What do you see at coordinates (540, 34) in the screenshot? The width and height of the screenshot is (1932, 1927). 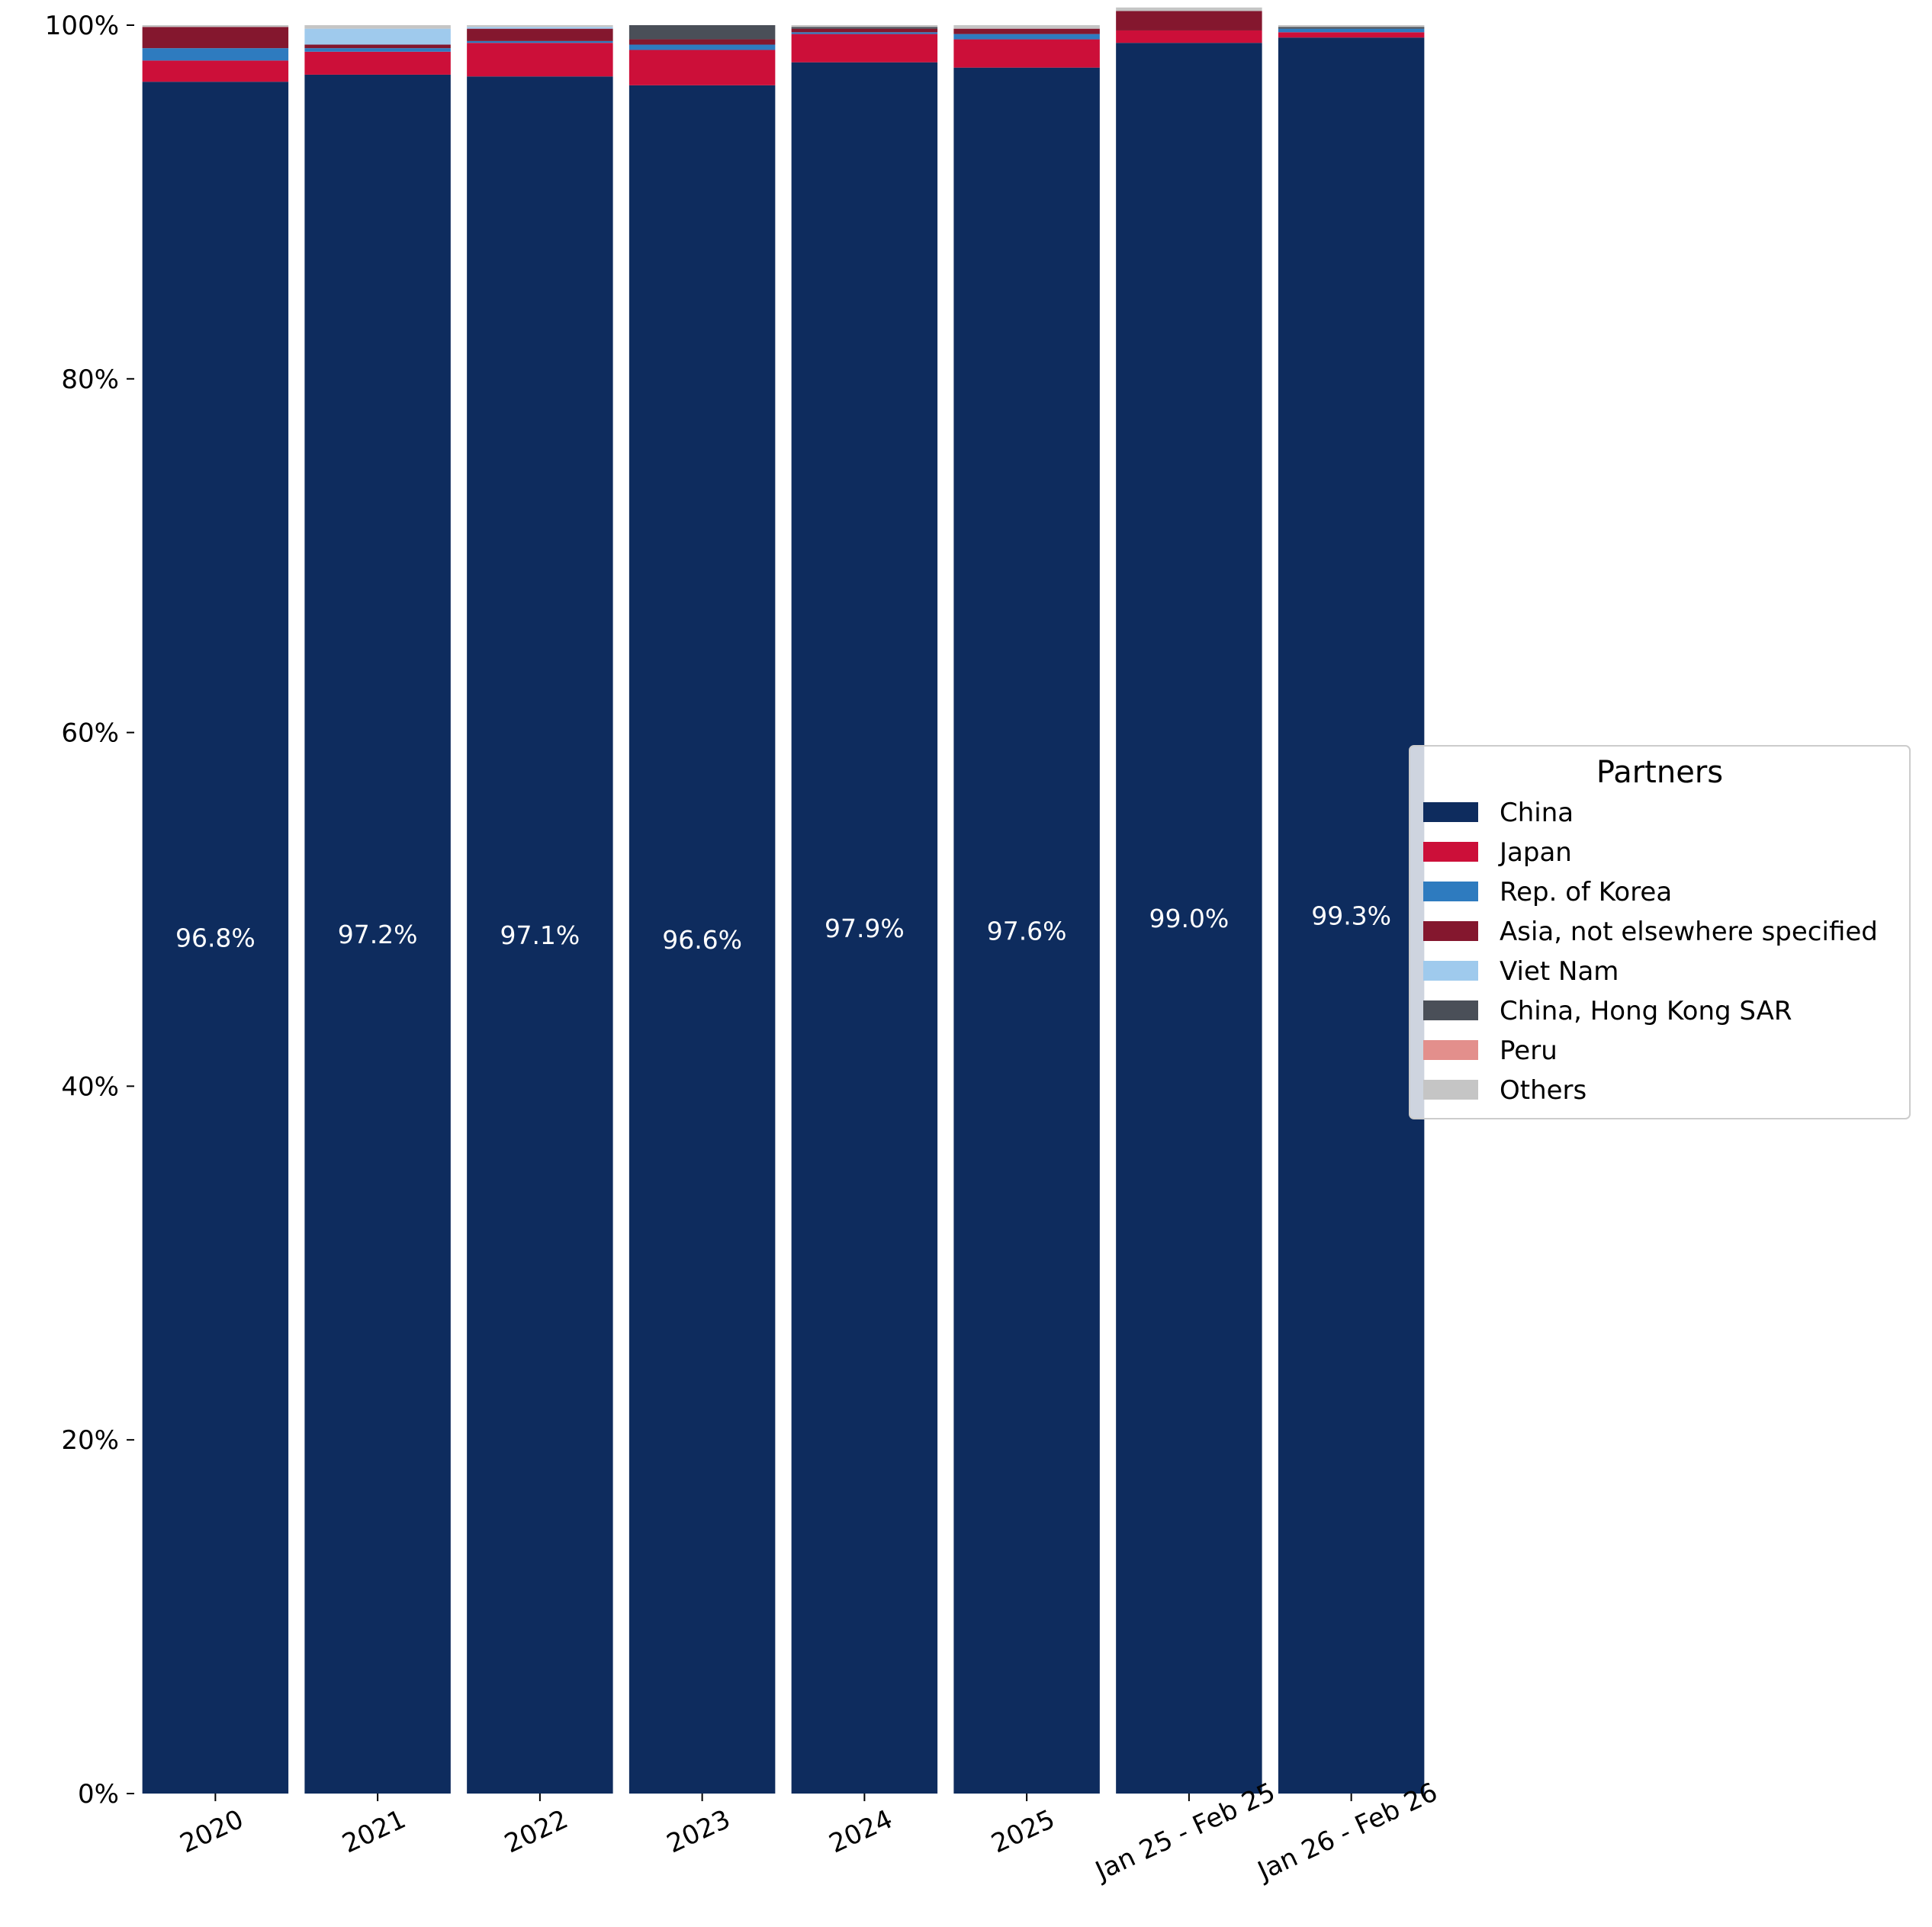 I see `bar-segment-asia-not-elsewhere-specified-2022` at bounding box center [540, 34].